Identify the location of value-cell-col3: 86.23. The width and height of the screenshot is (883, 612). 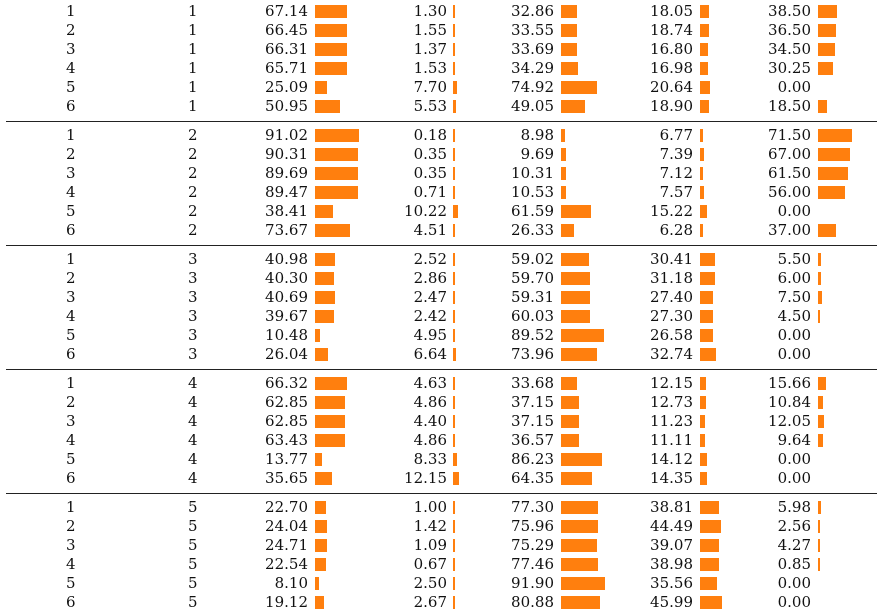
(532, 459).